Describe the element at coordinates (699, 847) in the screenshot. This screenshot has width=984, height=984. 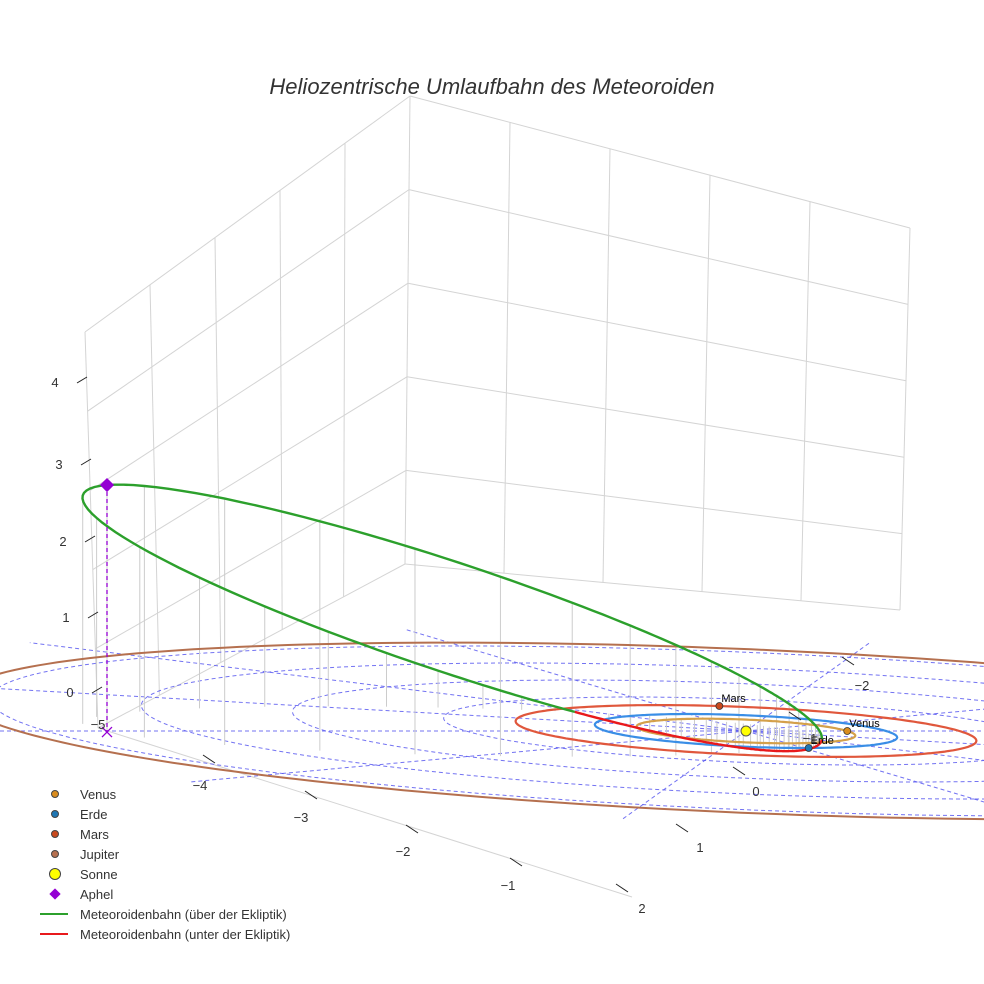
I see `x-tick-label: 1` at that location.